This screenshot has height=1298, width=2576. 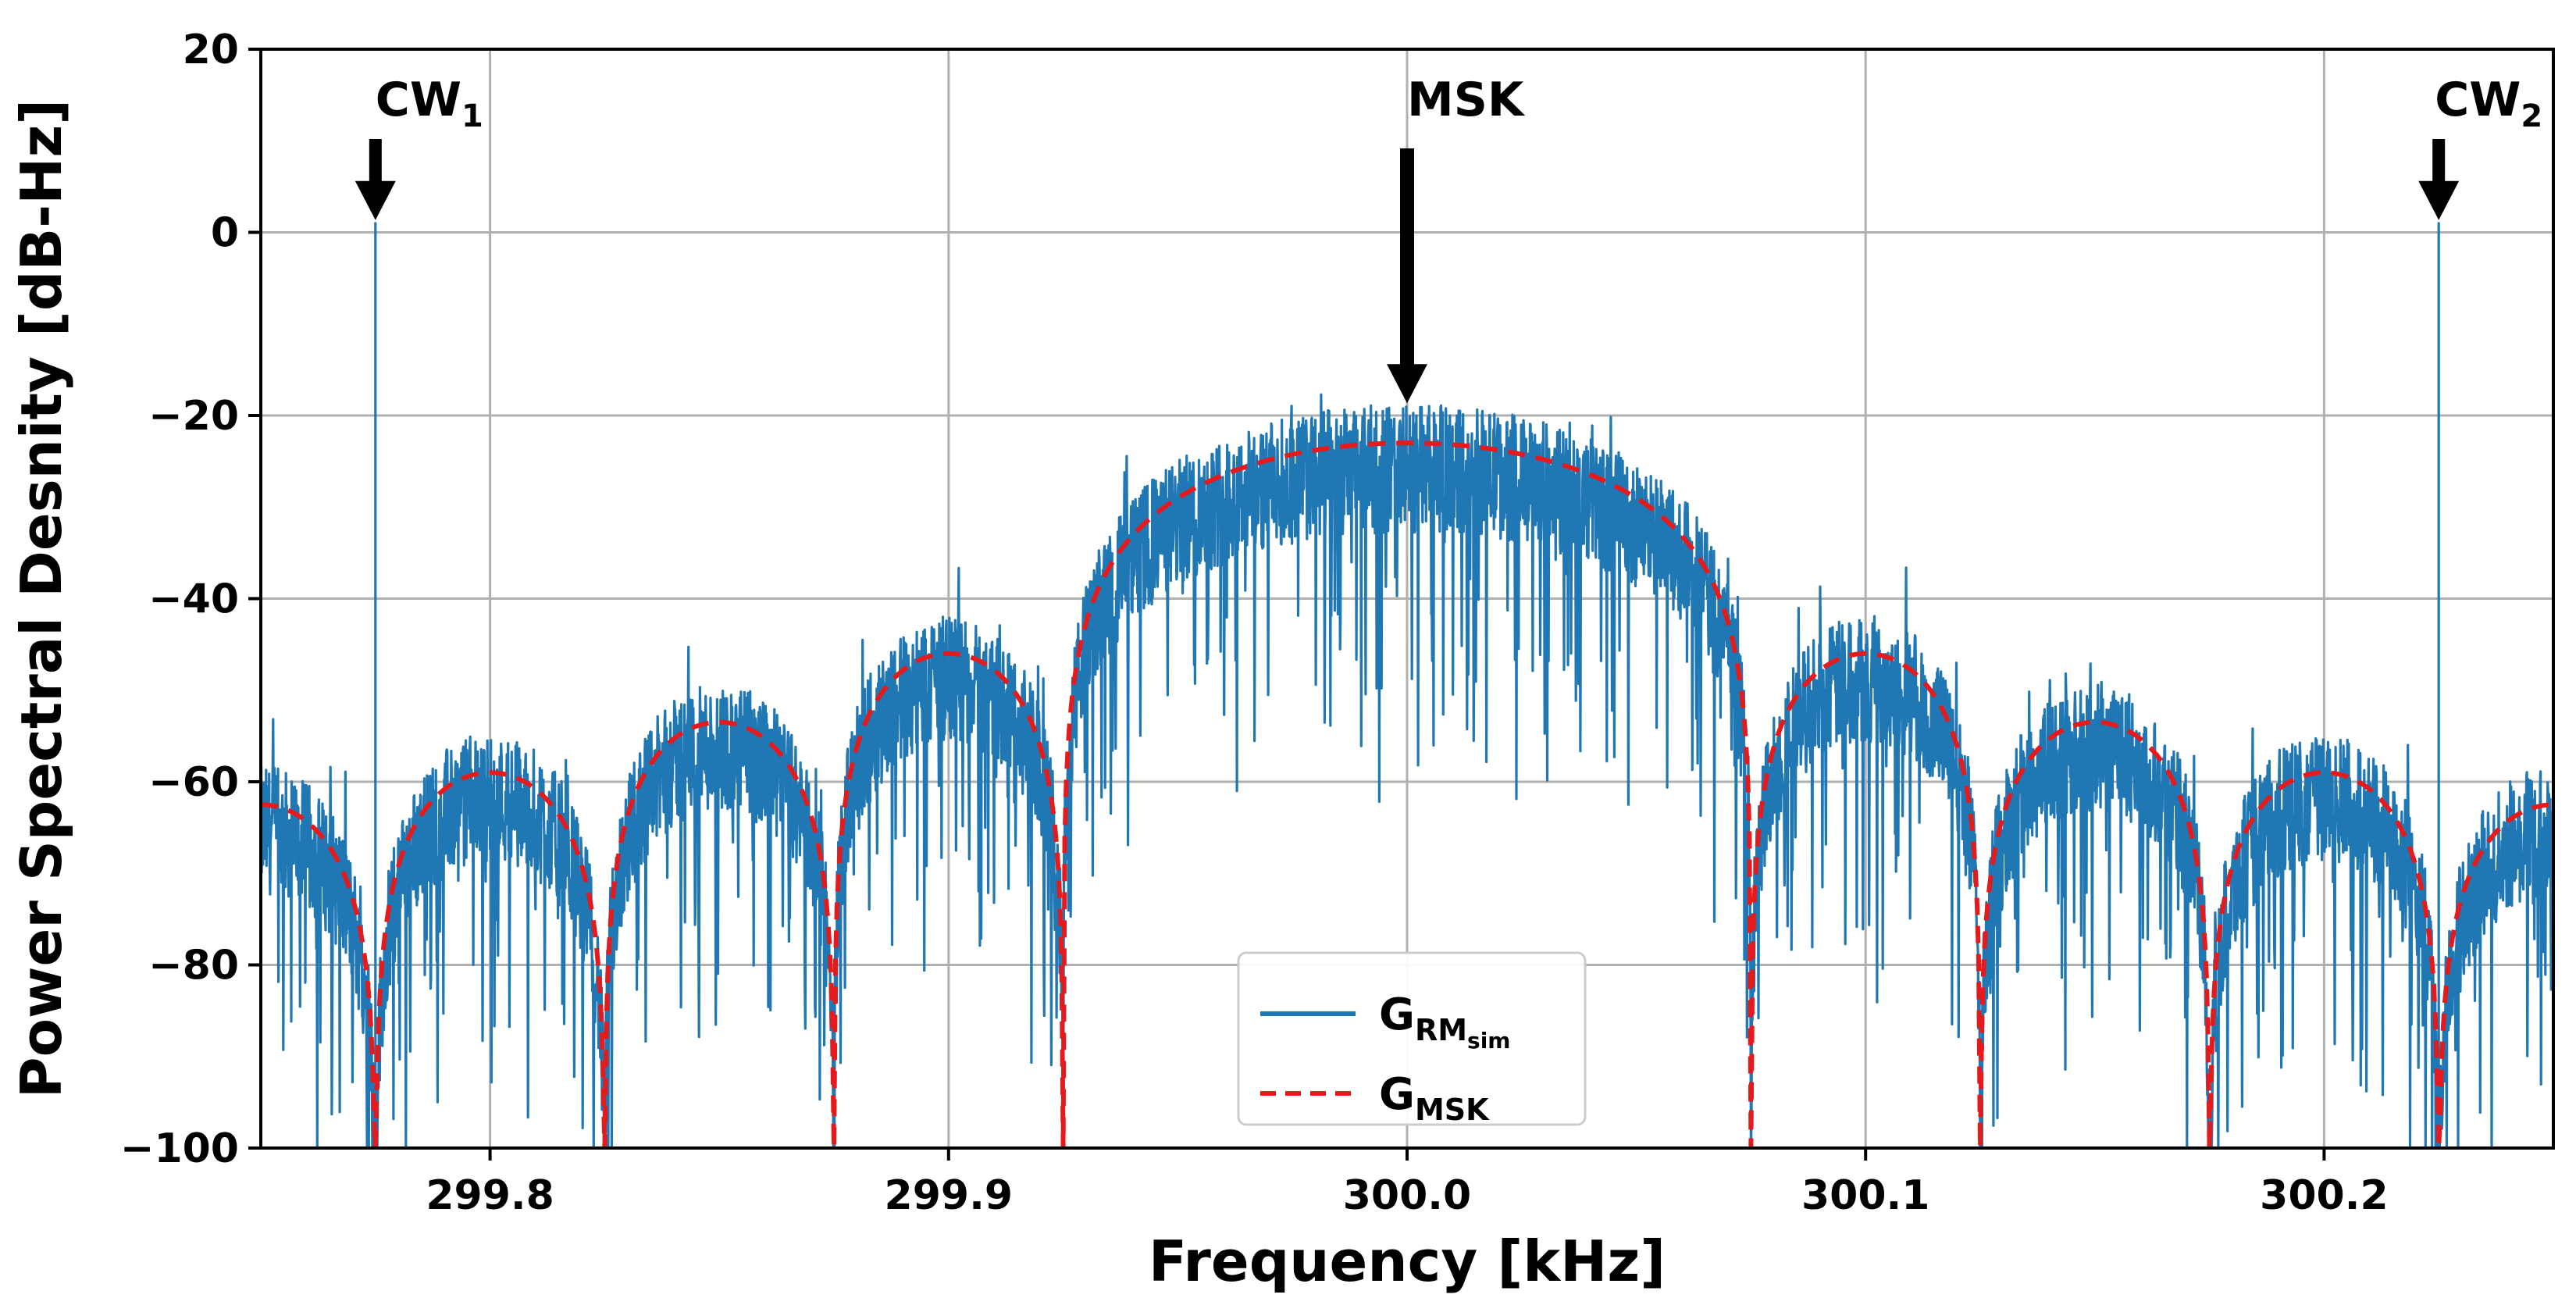 I want to click on annotation-label-msk: MSK, so click(x=1466, y=100).